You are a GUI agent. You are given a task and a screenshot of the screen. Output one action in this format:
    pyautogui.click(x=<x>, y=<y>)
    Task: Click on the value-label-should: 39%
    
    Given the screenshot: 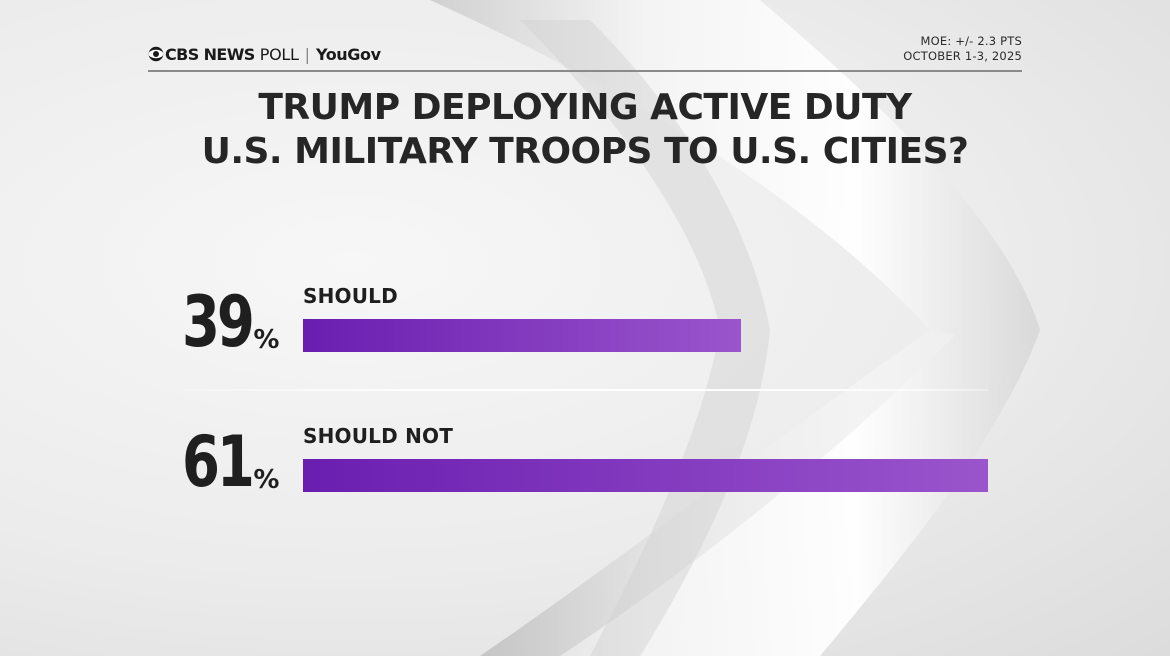 What is the action you would take?
    pyautogui.click(x=230, y=322)
    